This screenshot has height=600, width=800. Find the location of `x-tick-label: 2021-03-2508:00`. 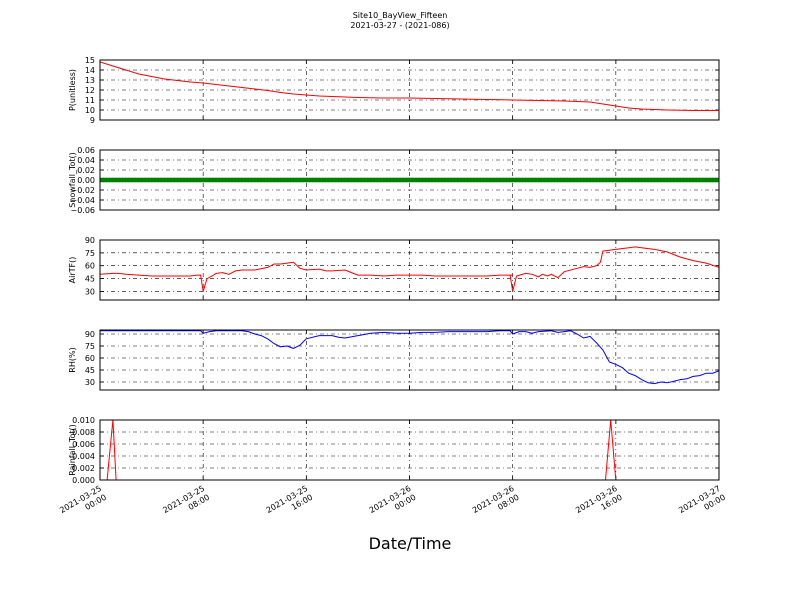

x-tick-label: 2021-03-2508:00 is located at coordinates (186, 504).